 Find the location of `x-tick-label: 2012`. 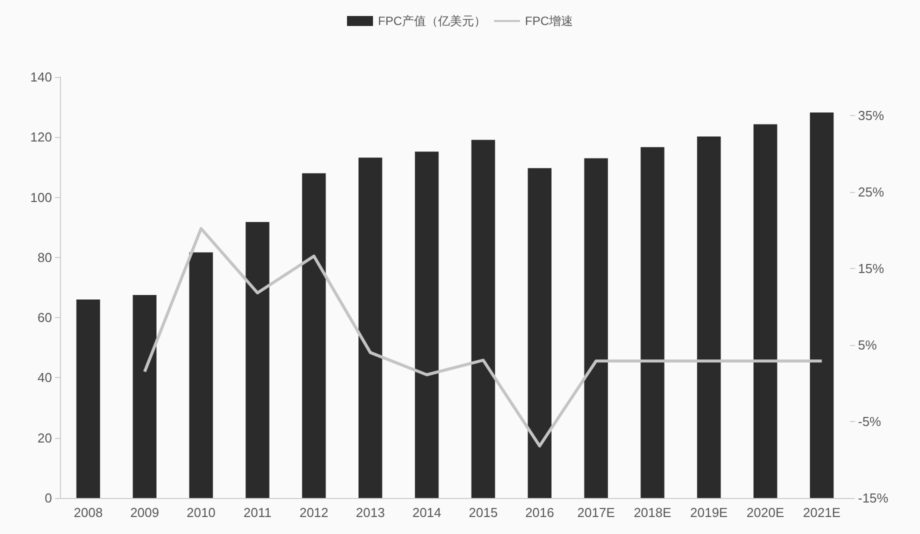

x-tick-label: 2012 is located at coordinates (313, 512).